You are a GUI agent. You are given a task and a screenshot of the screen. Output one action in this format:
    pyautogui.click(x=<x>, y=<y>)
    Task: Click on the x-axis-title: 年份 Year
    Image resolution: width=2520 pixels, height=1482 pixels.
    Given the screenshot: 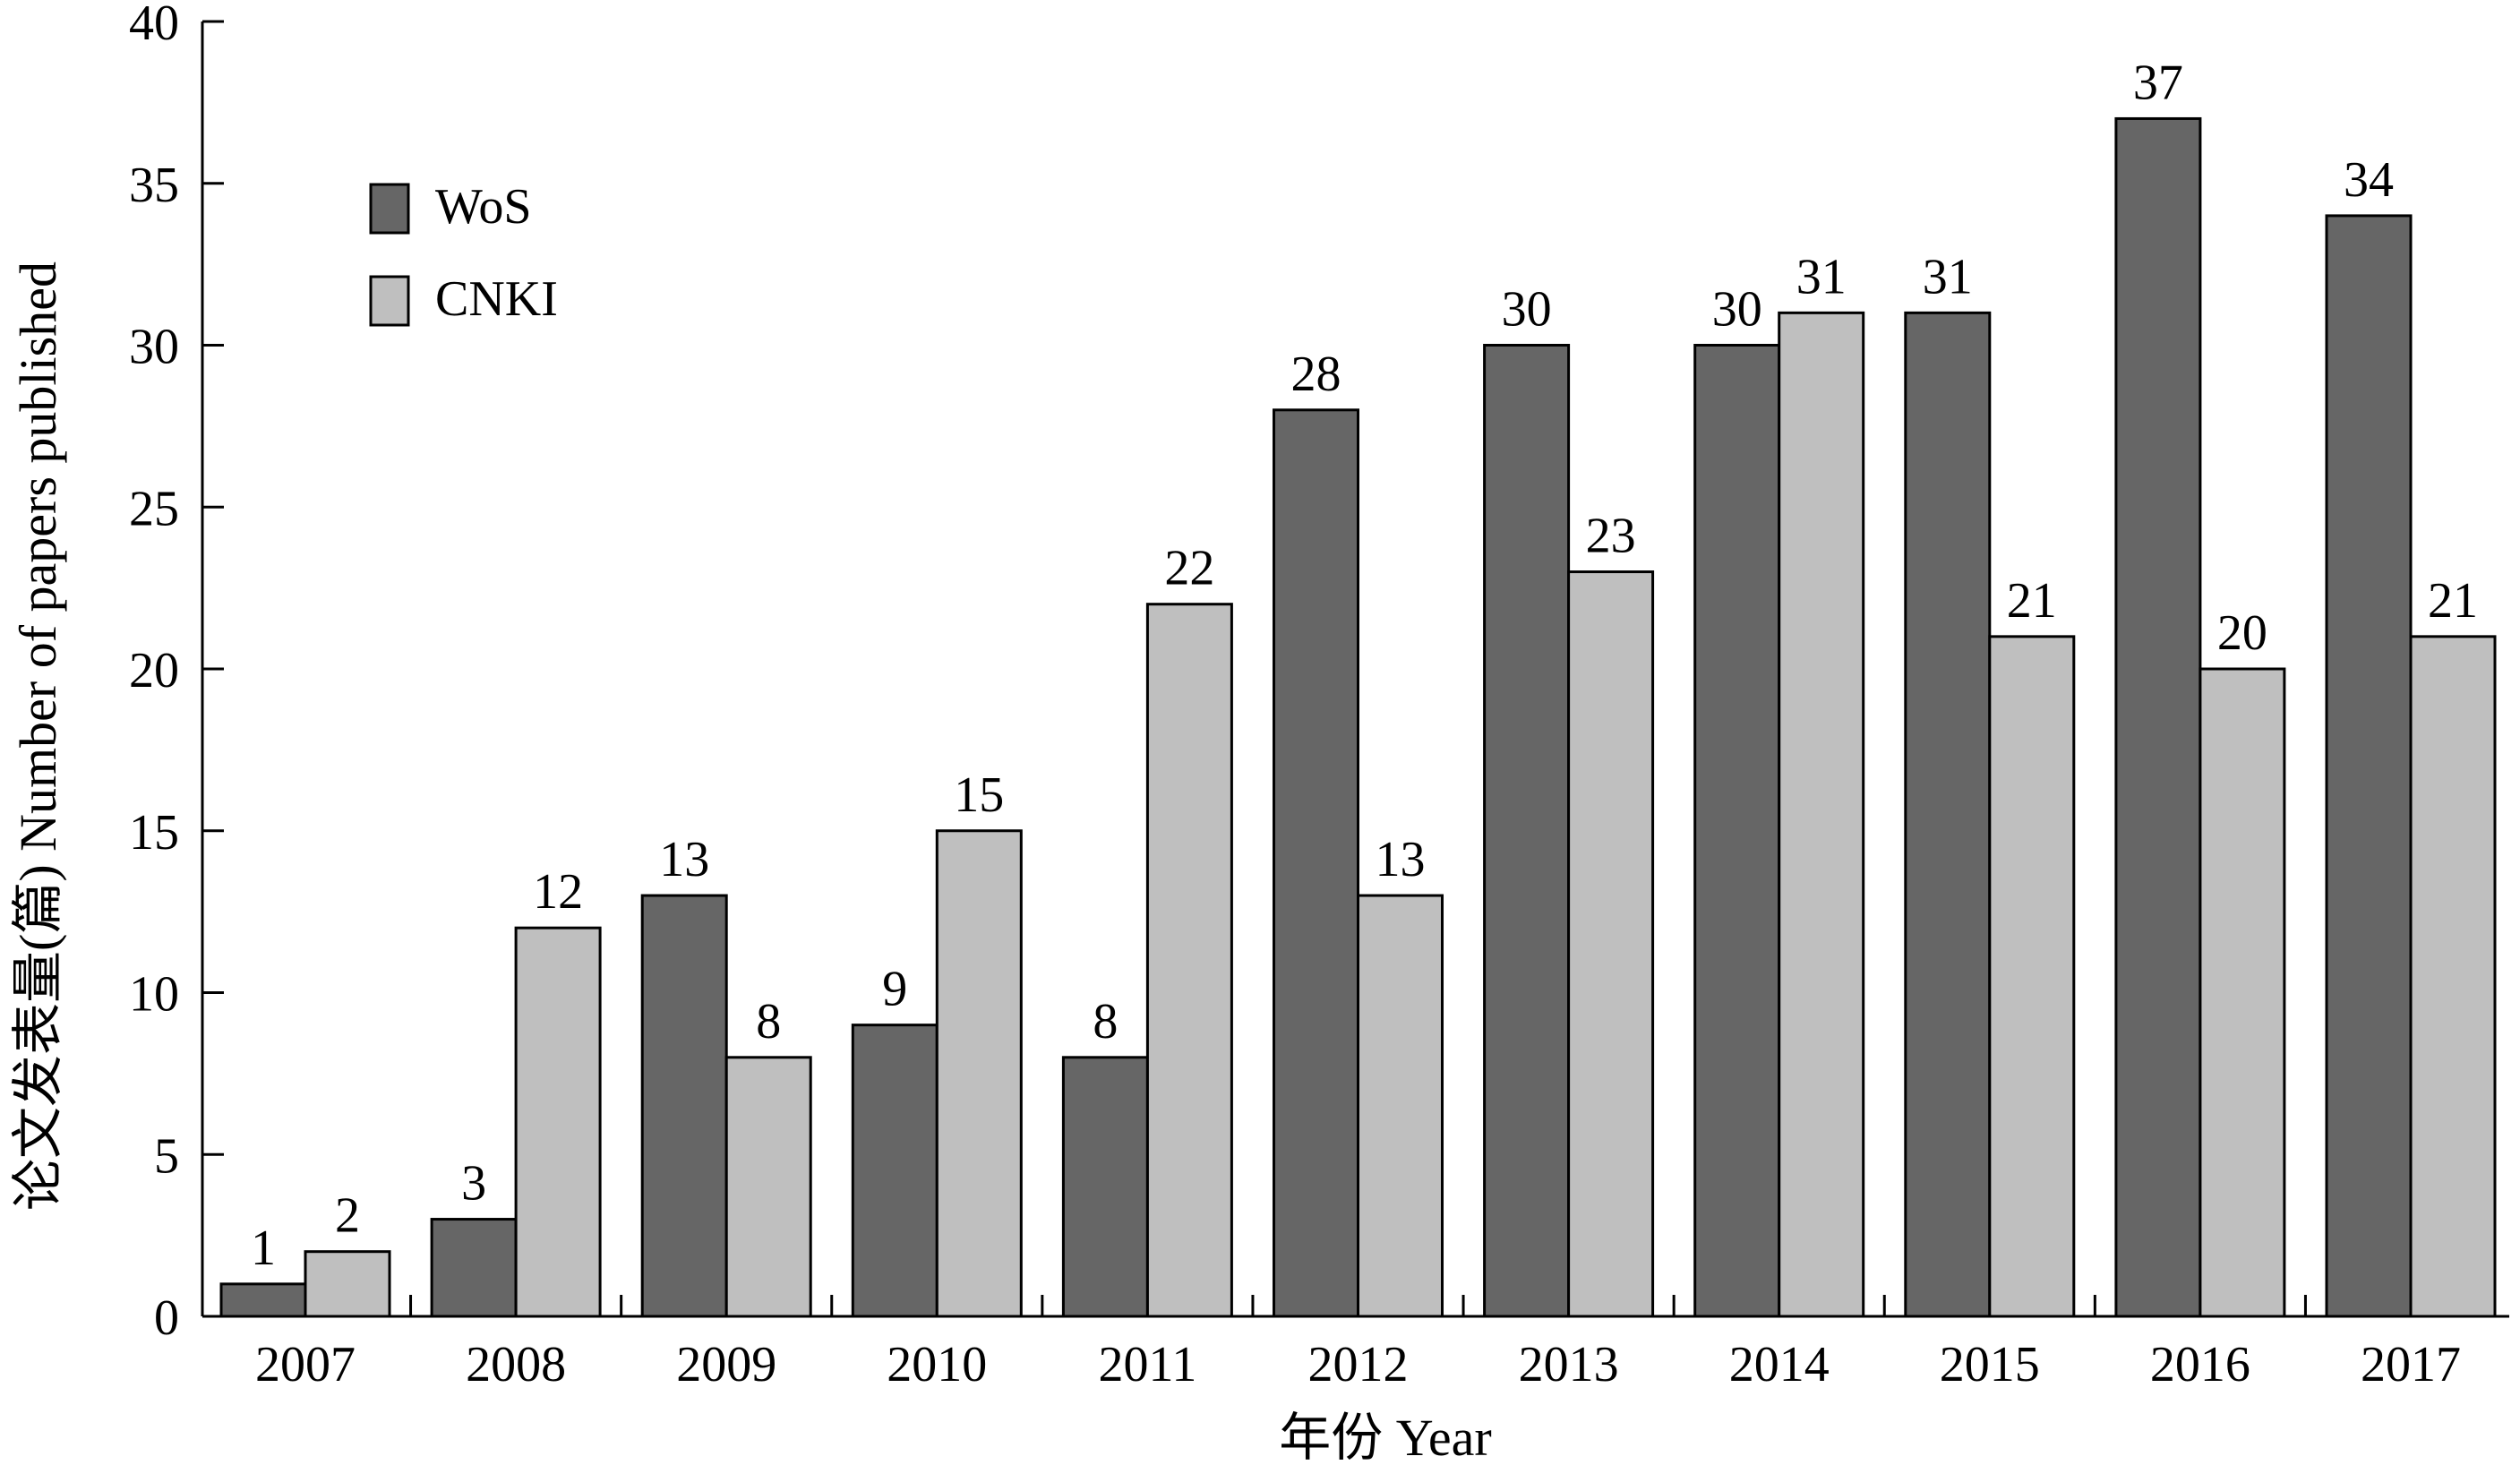 What is the action you would take?
    pyautogui.click(x=1385, y=1438)
    